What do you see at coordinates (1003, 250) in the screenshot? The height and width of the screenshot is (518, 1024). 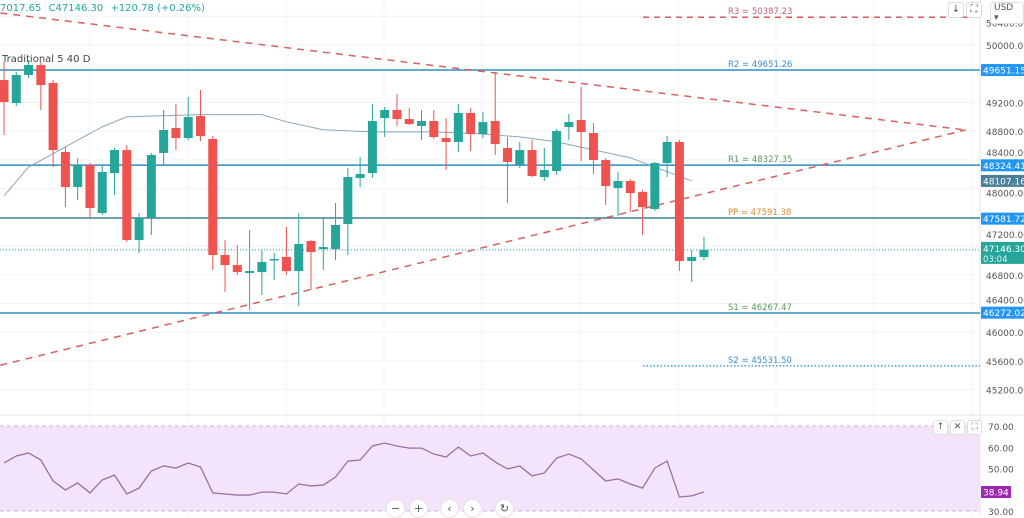 I see `last-price-text: 47146.30` at bounding box center [1003, 250].